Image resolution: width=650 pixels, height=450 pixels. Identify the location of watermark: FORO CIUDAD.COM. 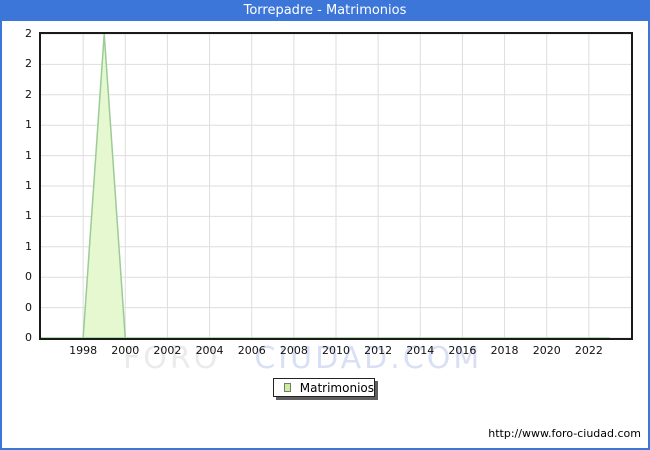
(302, 359).